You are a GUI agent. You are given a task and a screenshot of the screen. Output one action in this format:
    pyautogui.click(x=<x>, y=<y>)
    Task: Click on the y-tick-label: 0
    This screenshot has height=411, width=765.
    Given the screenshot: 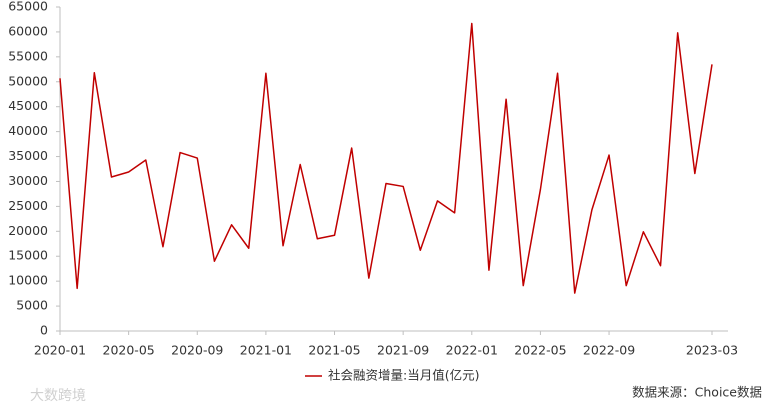 What is the action you would take?
    pyautogui.click(x=44, y=330)
    